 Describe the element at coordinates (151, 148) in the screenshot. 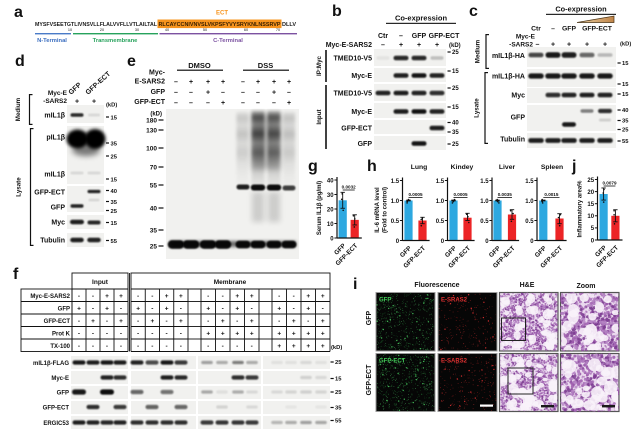

I see `svg-text: 100` at that location.